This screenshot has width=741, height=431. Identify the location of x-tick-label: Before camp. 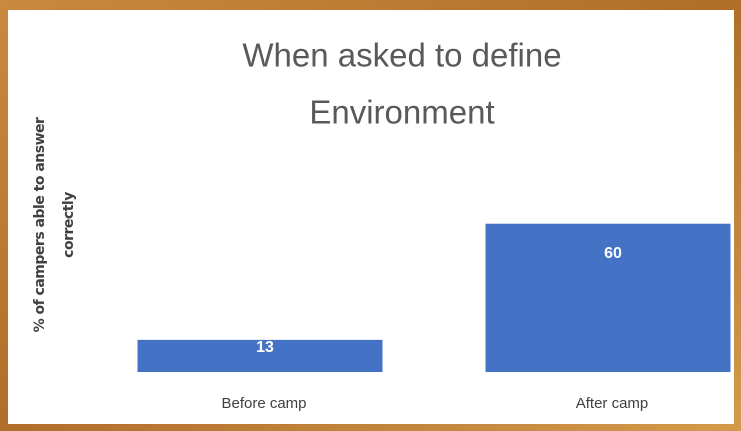
(263, 403).